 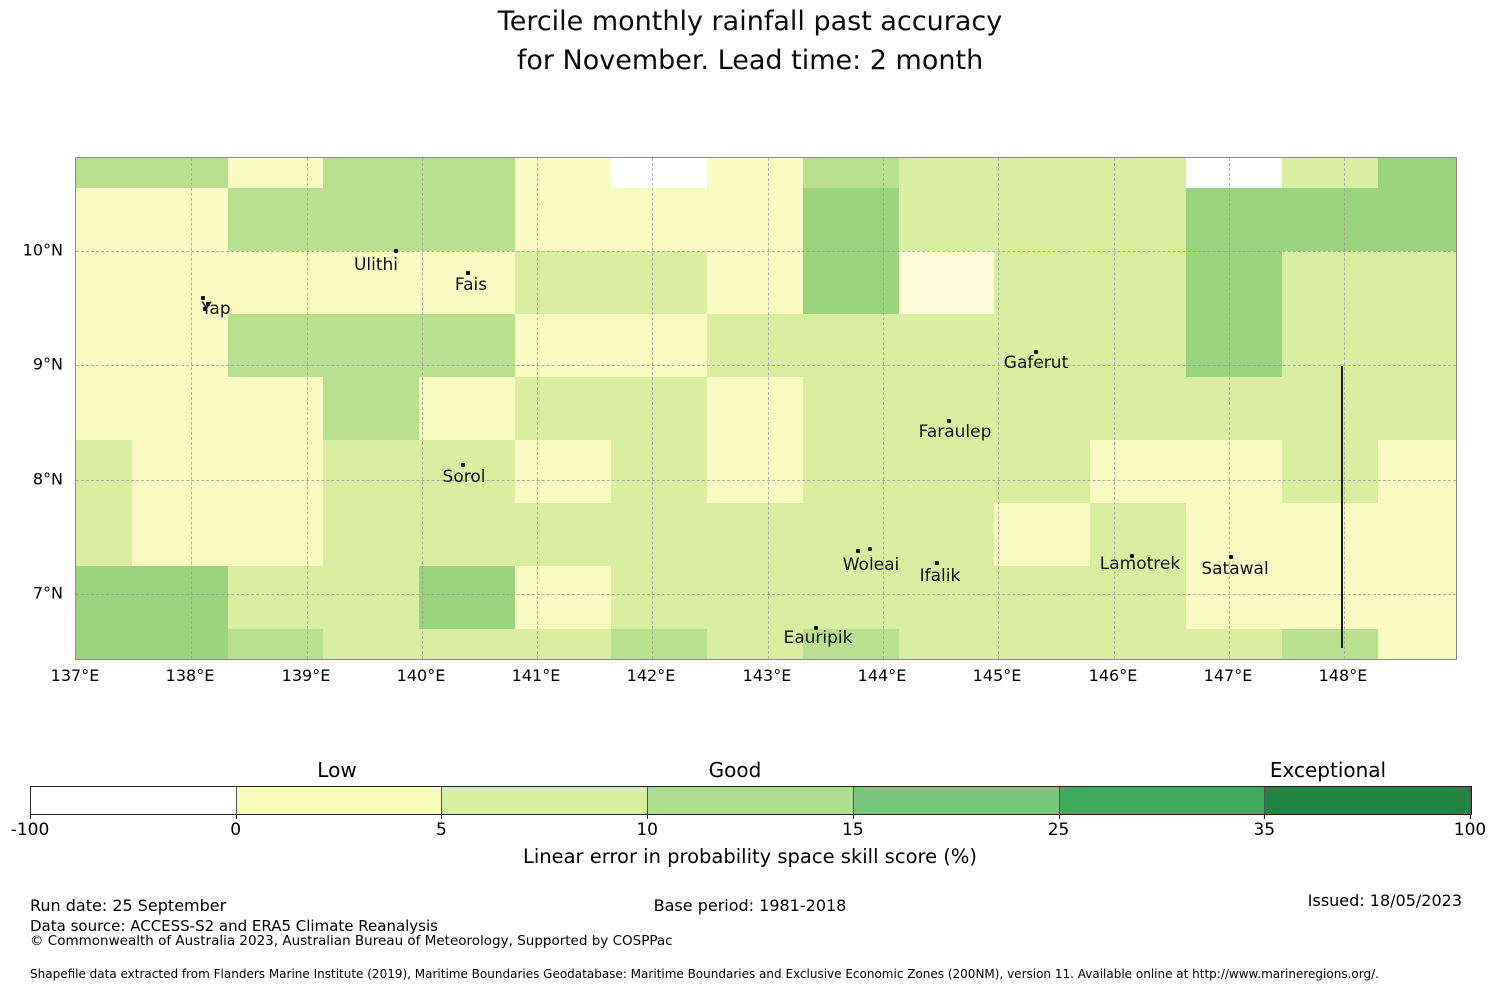 What do you see at coordinates (1417, 644) in the screenshot?
I see `grid-cell-r8c14` at bounding box center [1417, 644].